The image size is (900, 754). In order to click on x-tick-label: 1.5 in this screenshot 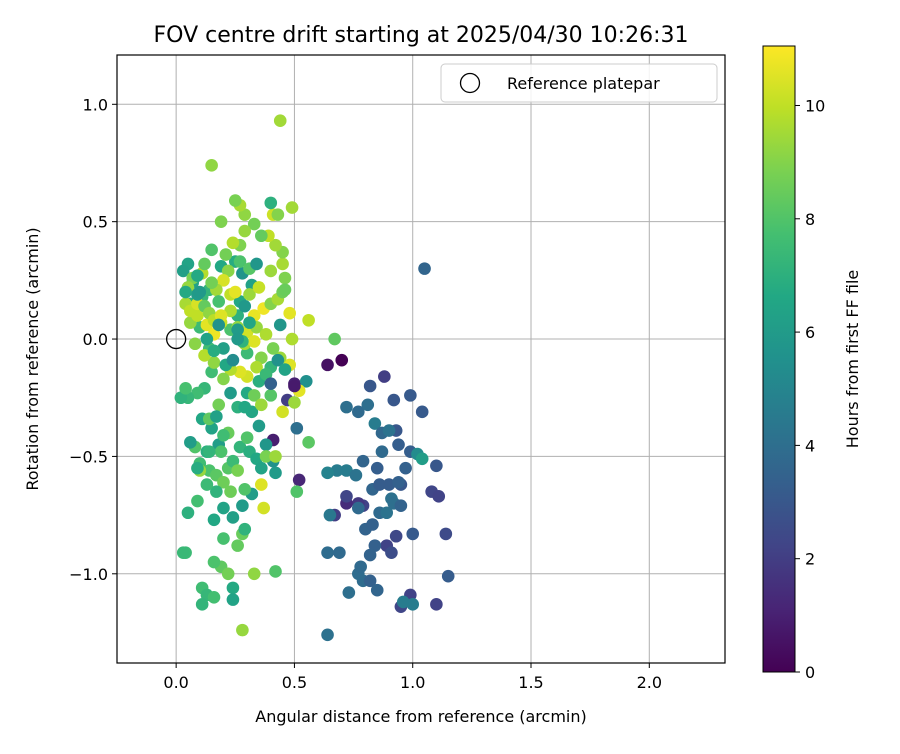, I will do `click(530, 682)`.